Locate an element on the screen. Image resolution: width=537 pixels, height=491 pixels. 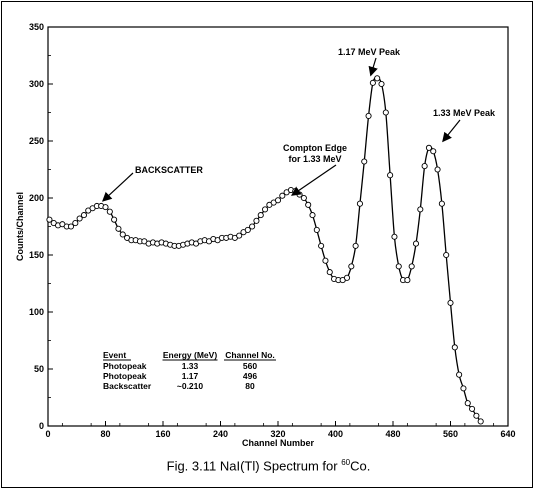
y-tick-label: 350 is located at coordinates (36, 27).